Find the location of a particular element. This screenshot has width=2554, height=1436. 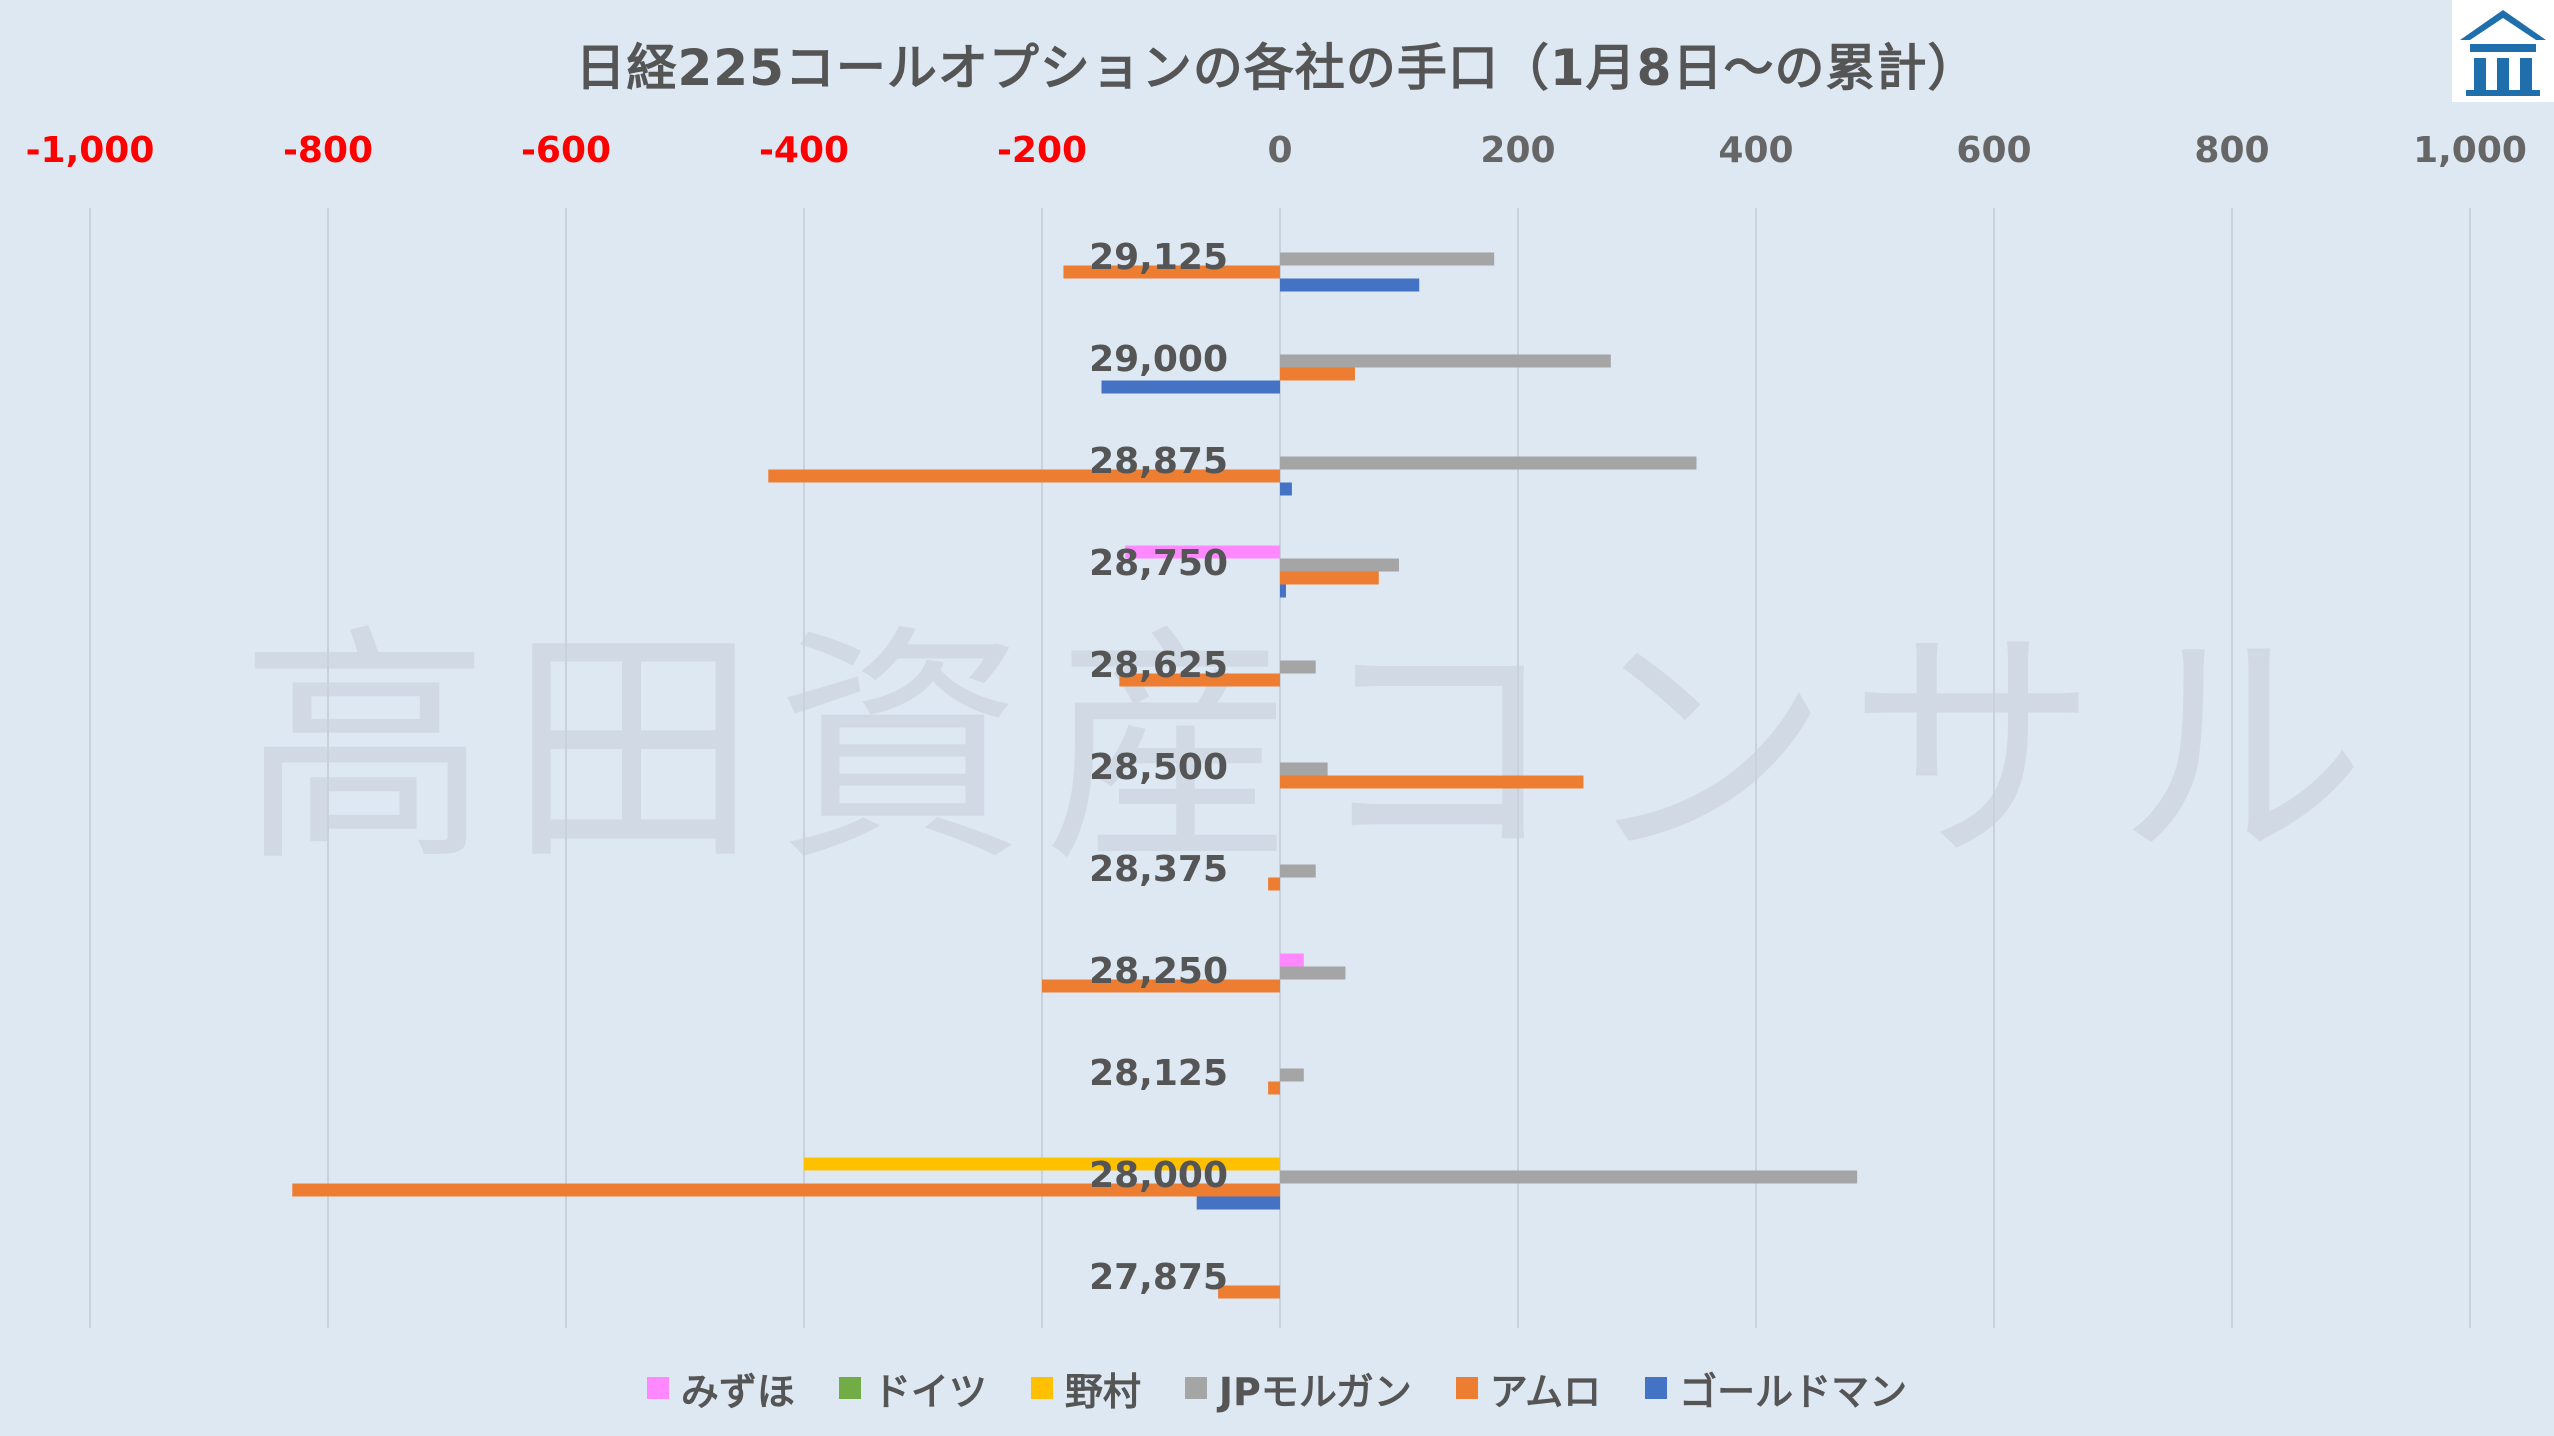

legend-item: ドイツ is located at coordinates (912, 1388).